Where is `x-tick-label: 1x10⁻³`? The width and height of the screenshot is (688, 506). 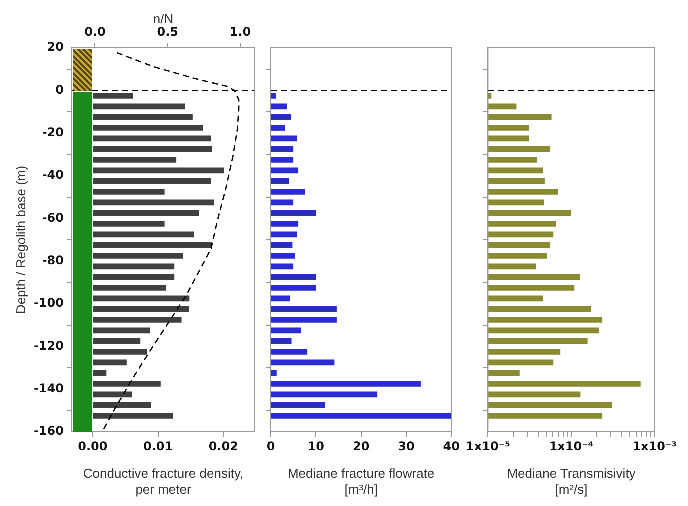 x-tick-label: 1x10⁻³ is located at coordinates (655, 446).